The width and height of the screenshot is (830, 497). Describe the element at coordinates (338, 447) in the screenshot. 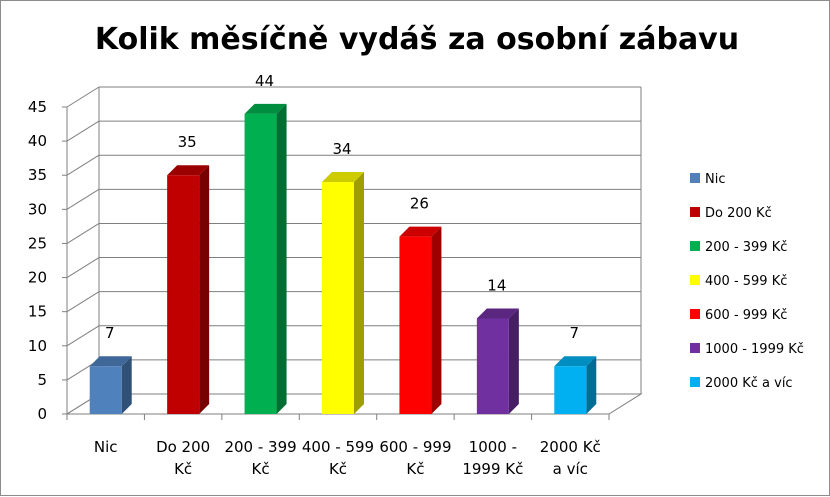

I see `x-tick-label-3-line1: 400 - 599` at that location.